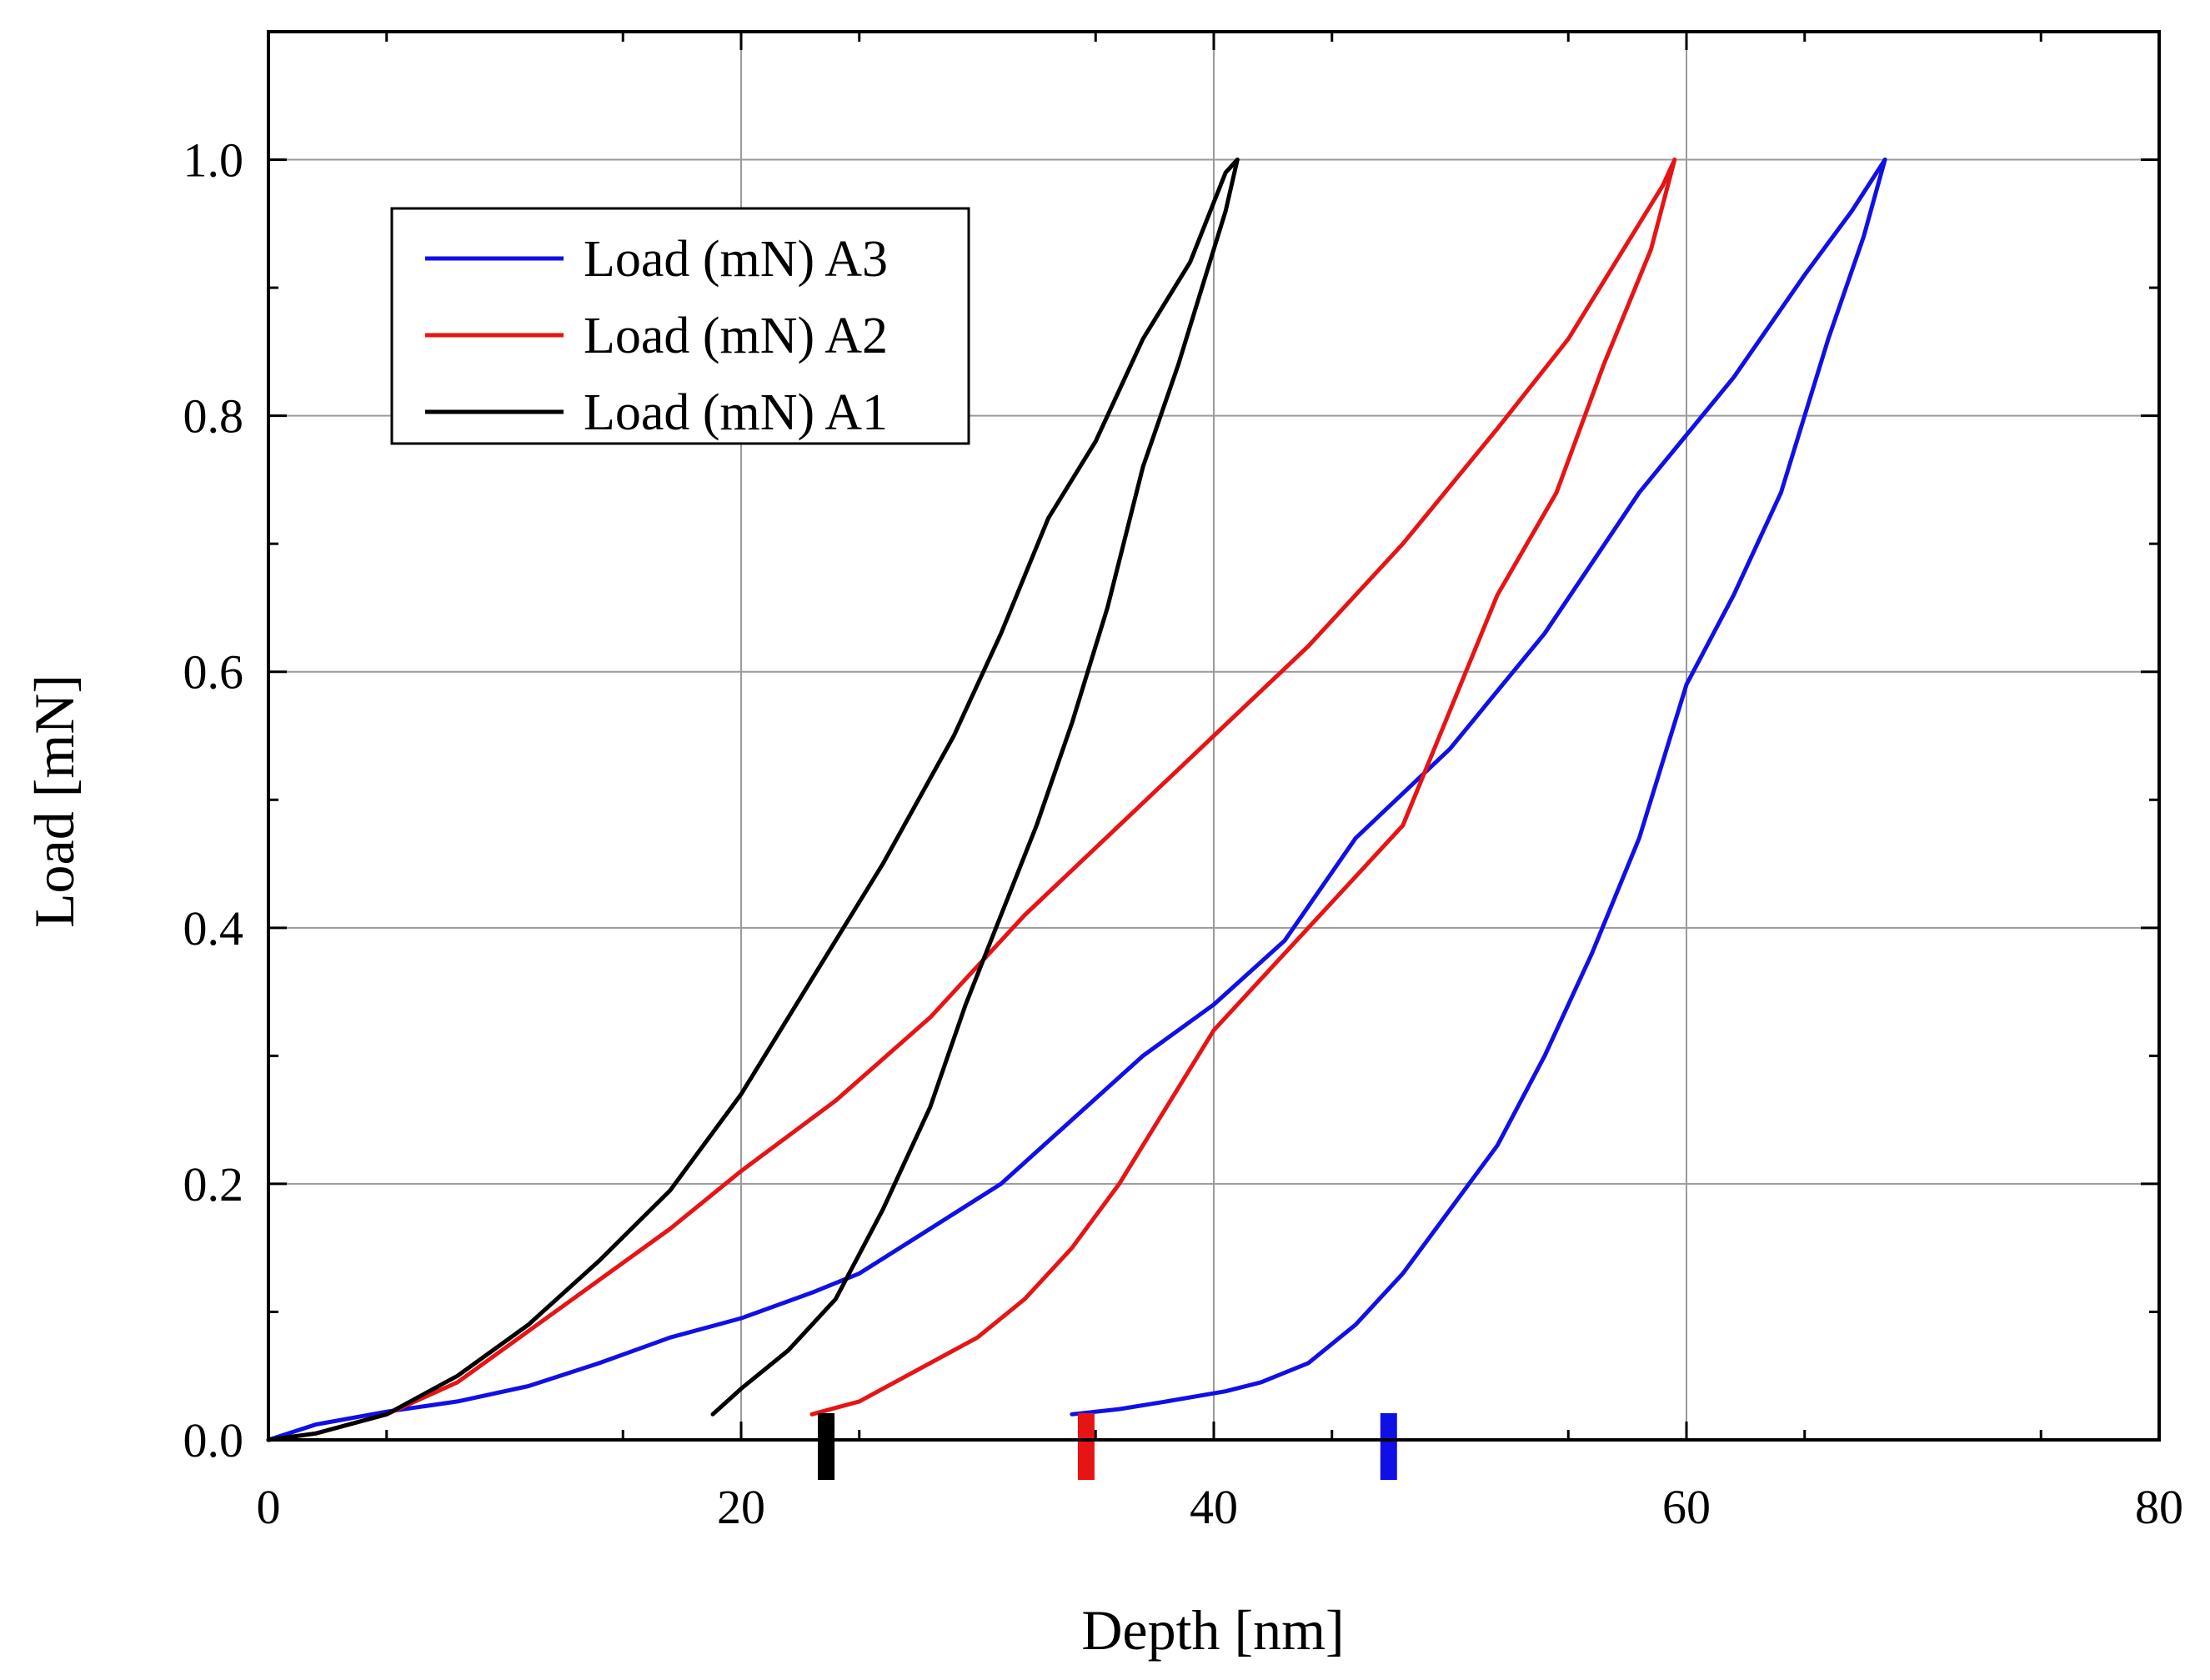 The image size is (2210, 1680). Describe the element at coordinates (54, 801) in the screenshot. I see `y-axis-title: Load [mN]` at that location.